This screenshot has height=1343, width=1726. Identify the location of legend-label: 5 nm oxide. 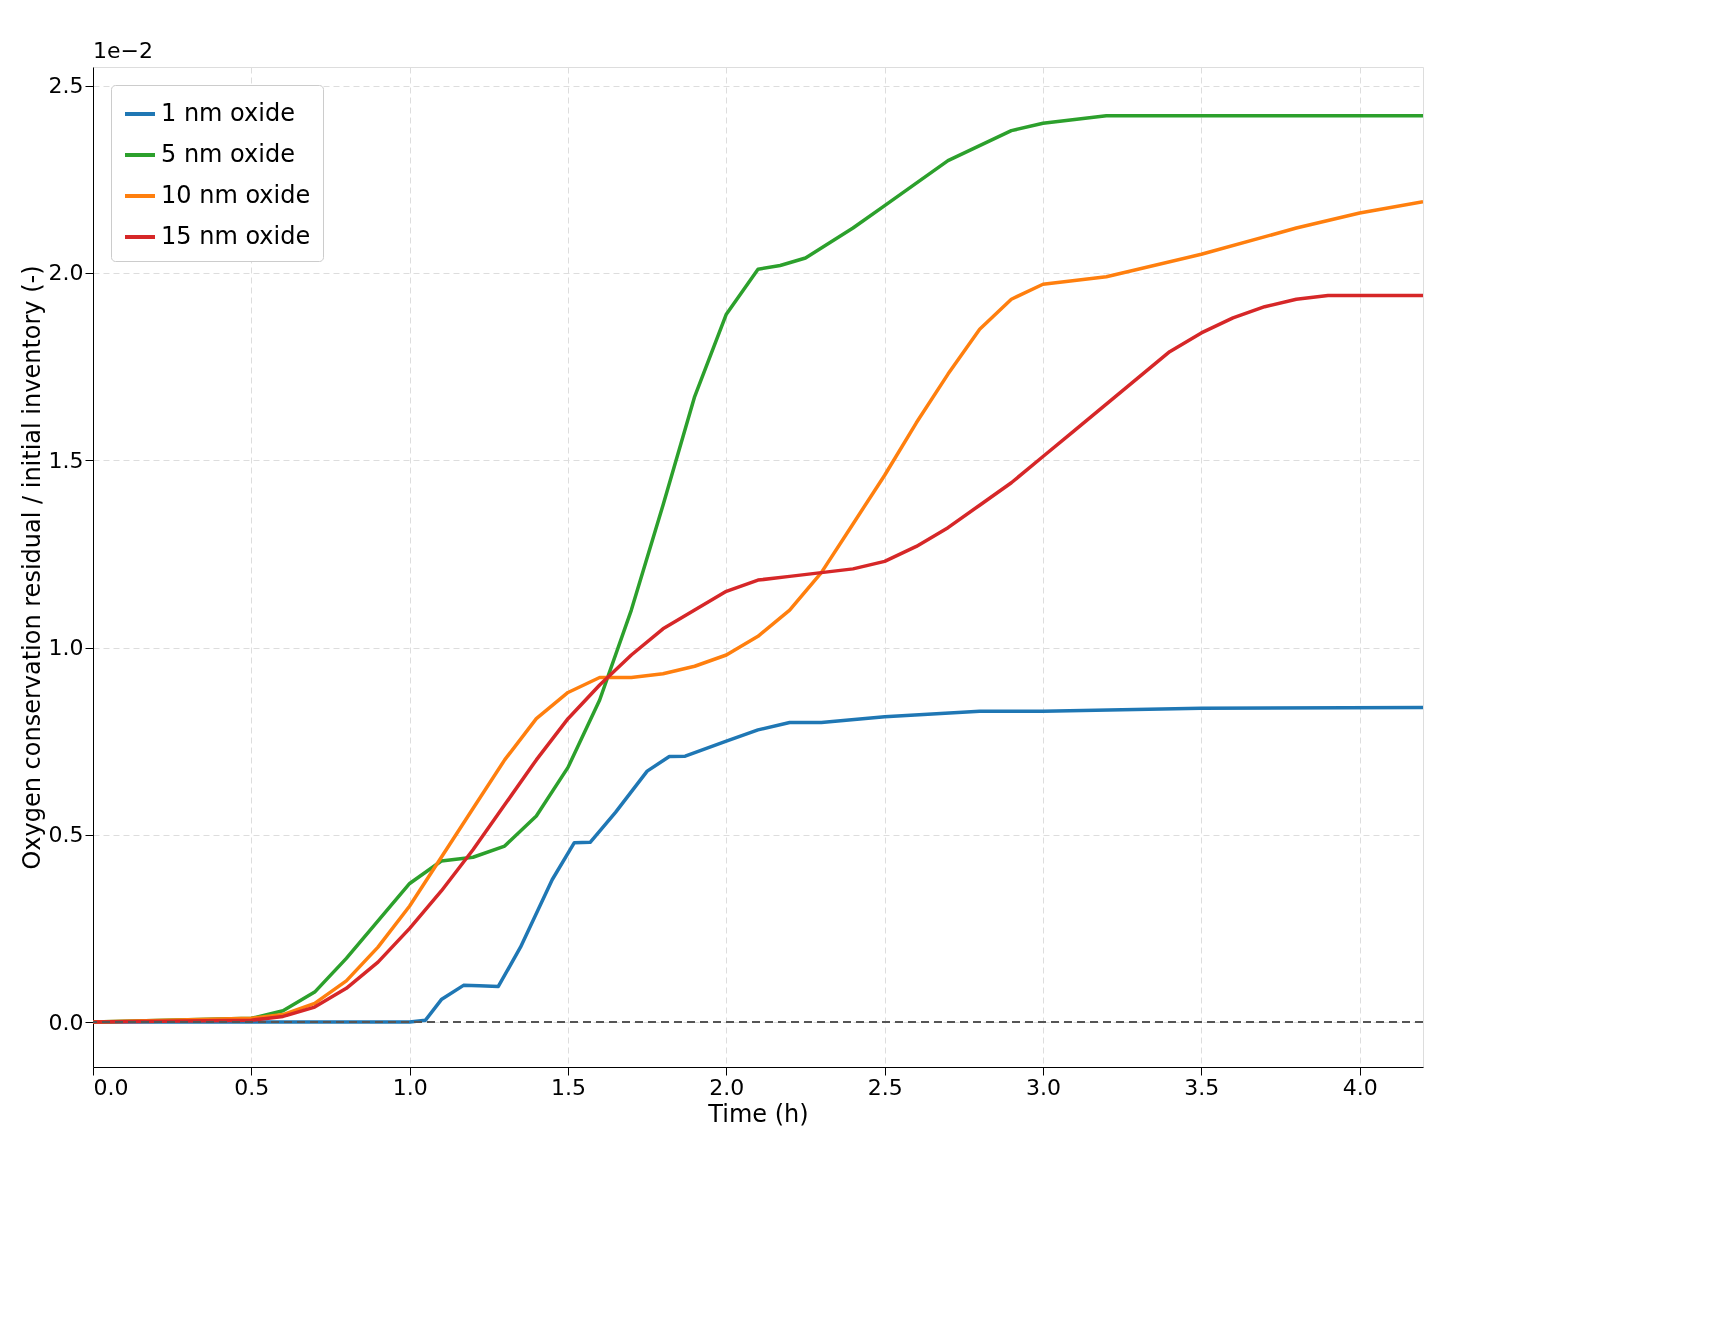
(228, 154).